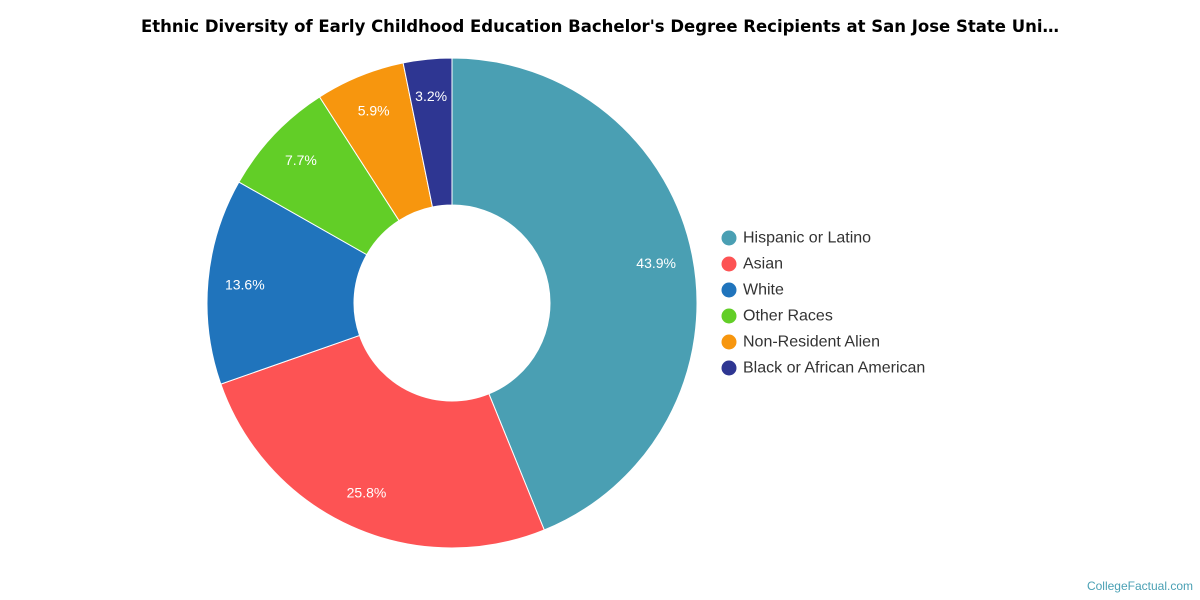 The width and height of the screenshot is (1200, 600). Describe the element at coordinates (763, 290) in the screenshot. I see `legend-label-white: White` at that location.